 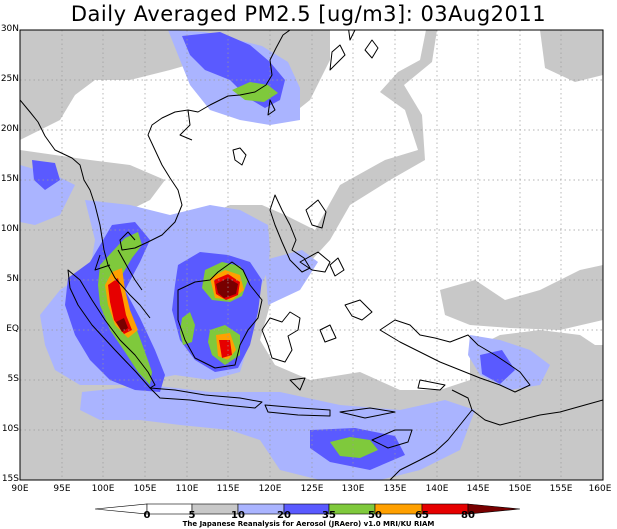 What do you see at coordinates (103, 489) in the screenshot?
I see `x-tick-label: 100E` at bounding box center [103, 489].